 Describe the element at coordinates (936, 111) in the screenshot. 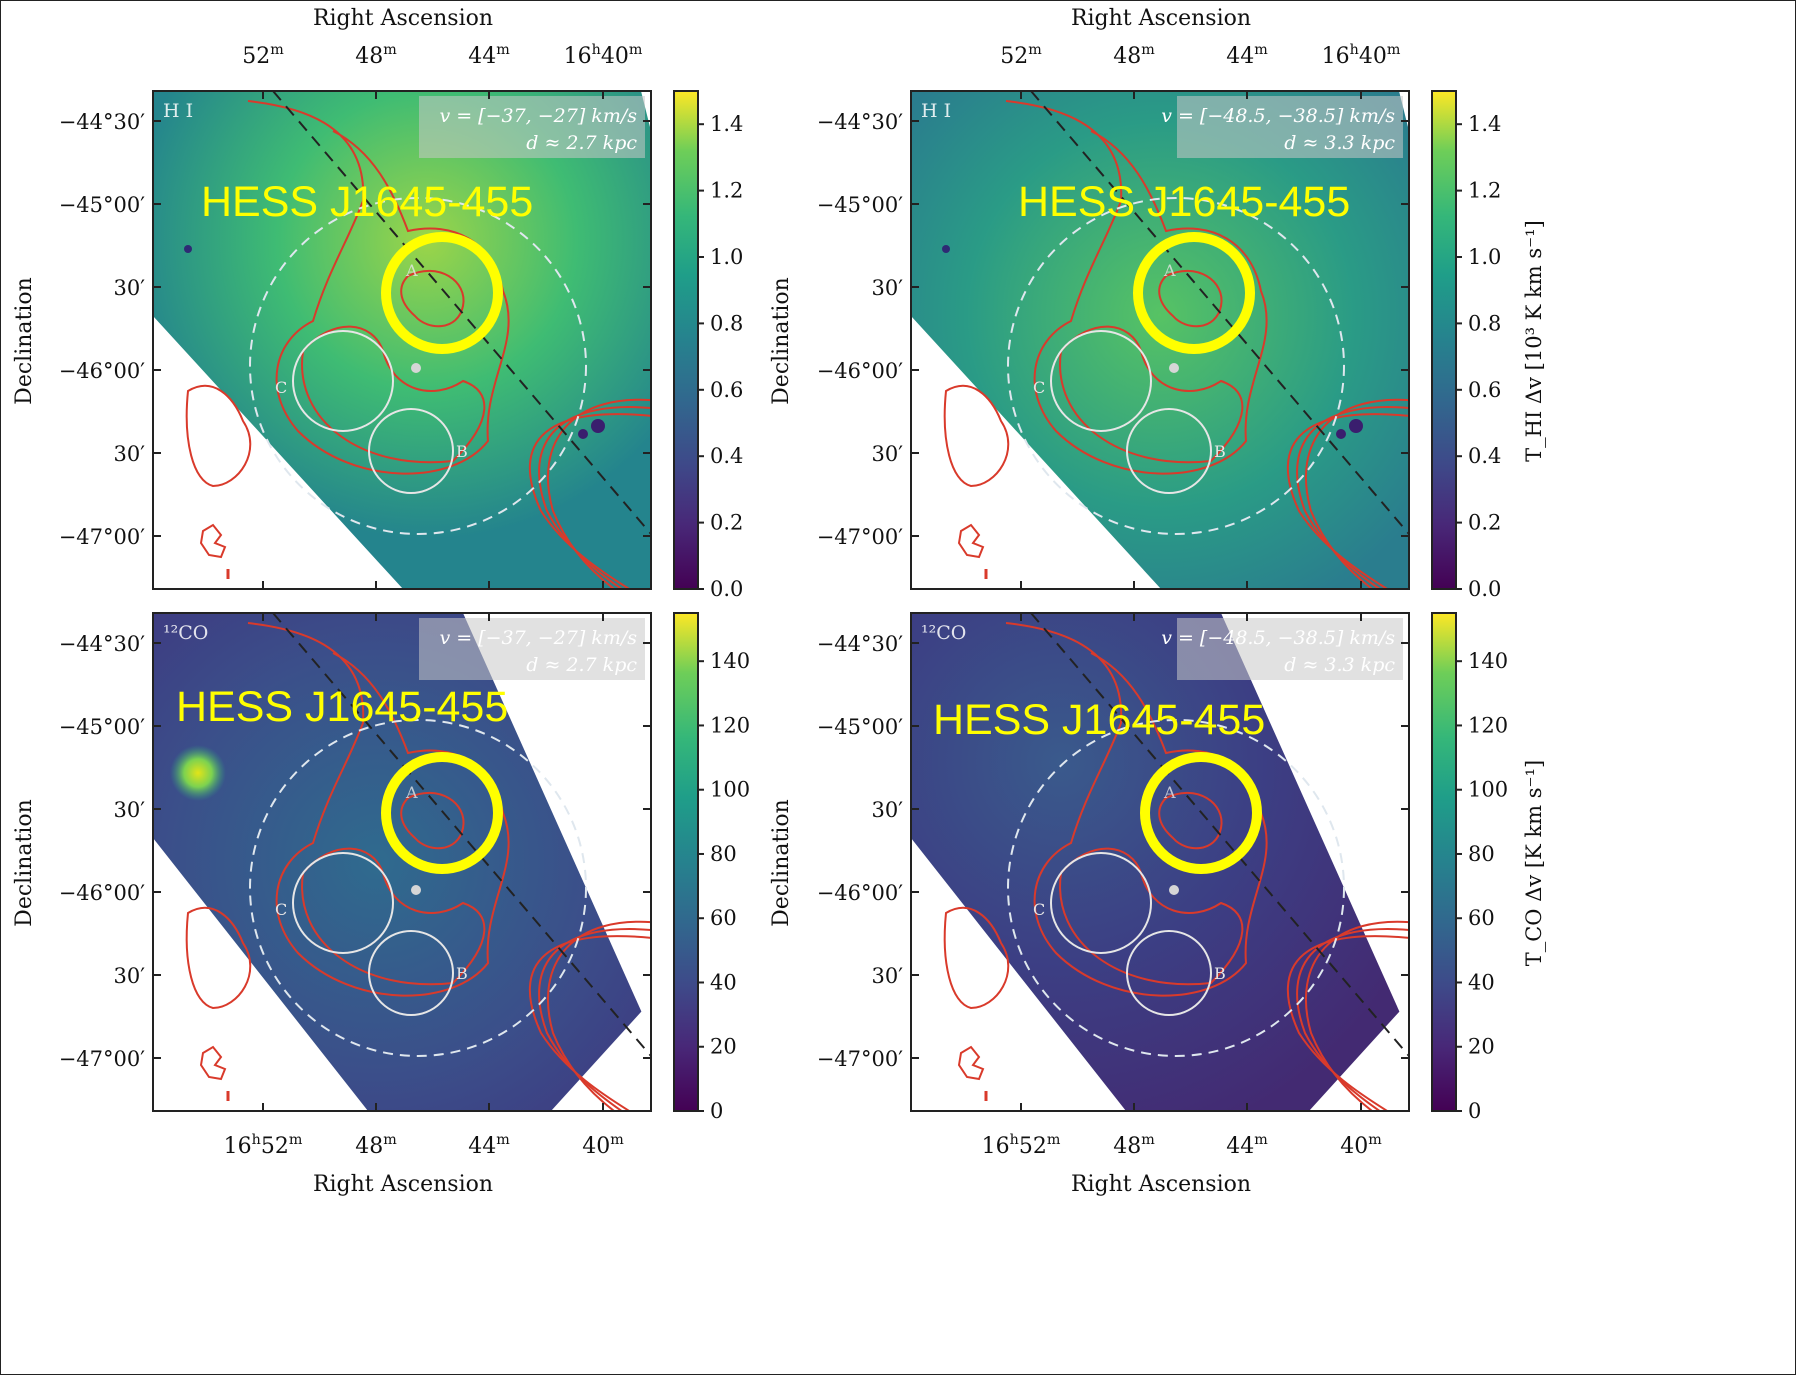

I see `tracer-label: H I` at that location.